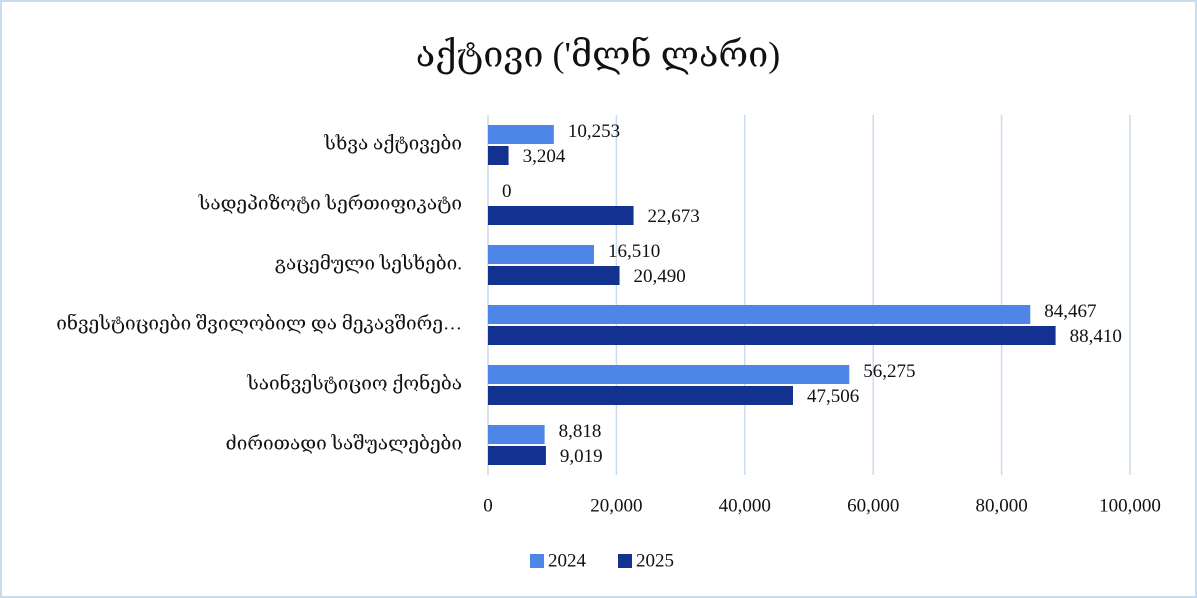  Describe the element at coordinates (581, 456) in the screenshot. I see `data-label: 9,019` at that location.